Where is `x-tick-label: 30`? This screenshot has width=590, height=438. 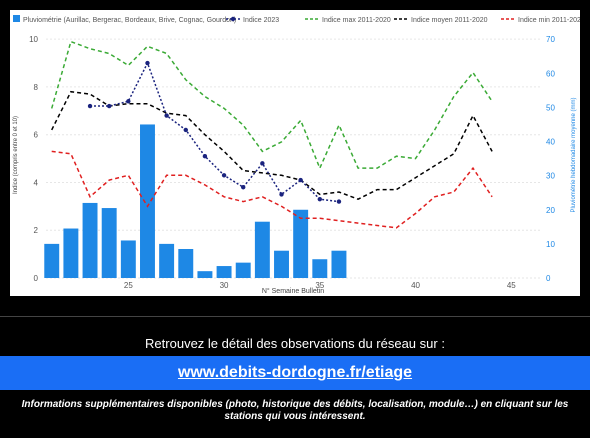
x-tick-label: 30 is located at coordinates (224, 285).